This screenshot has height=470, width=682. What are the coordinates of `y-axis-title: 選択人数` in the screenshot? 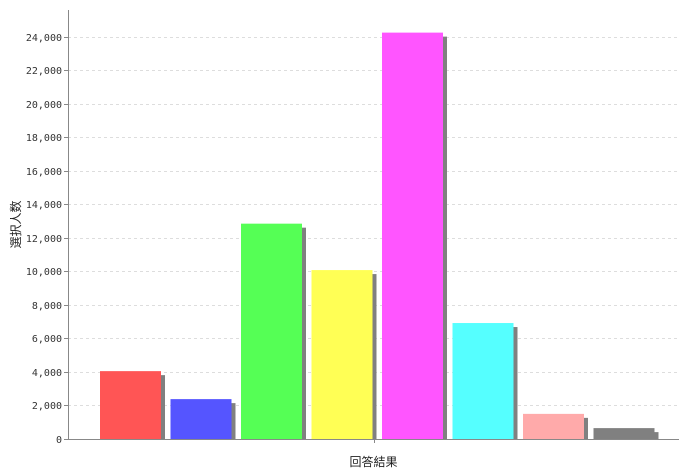 It's located at (15, 224).